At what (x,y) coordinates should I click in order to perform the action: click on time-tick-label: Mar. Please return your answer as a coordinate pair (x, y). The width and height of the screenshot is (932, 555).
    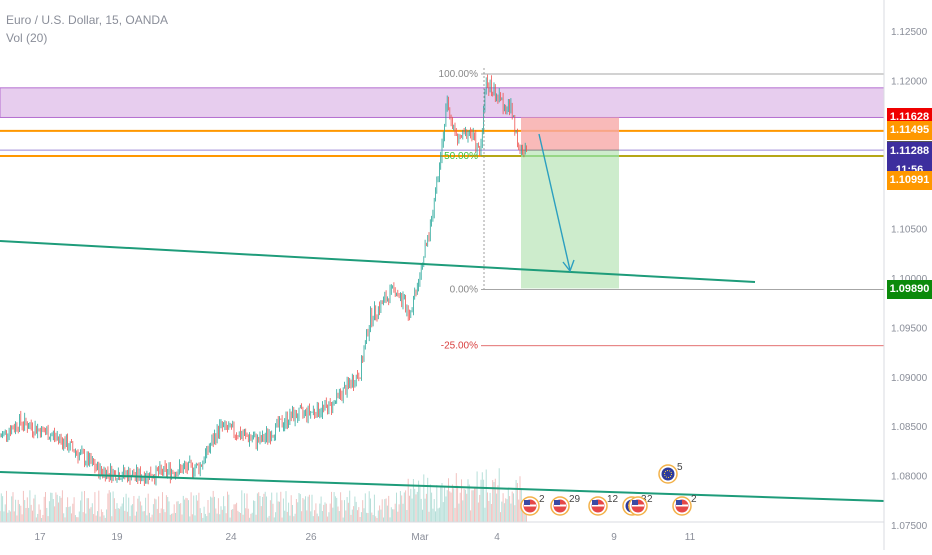
    Looking at the image, I should click on (420, 537).